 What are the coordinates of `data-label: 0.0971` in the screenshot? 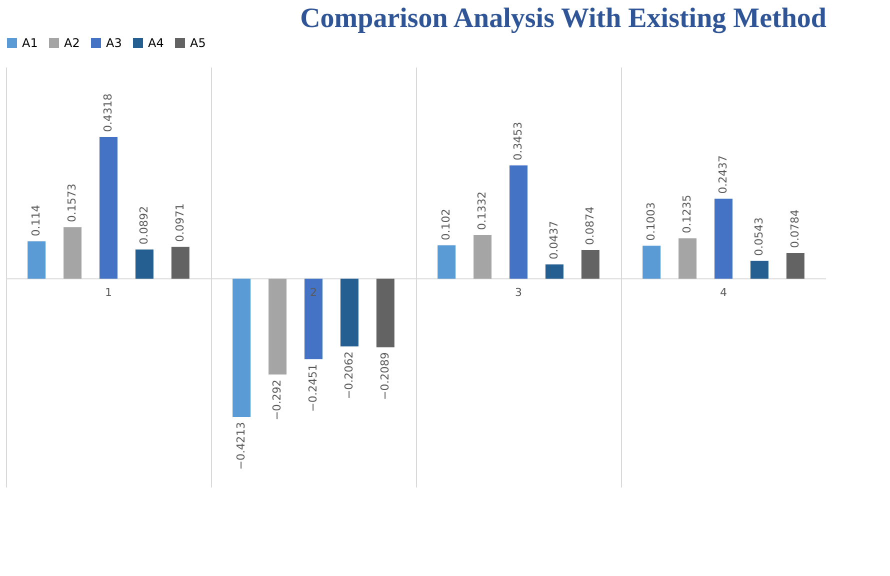 It's located at (179, 222).